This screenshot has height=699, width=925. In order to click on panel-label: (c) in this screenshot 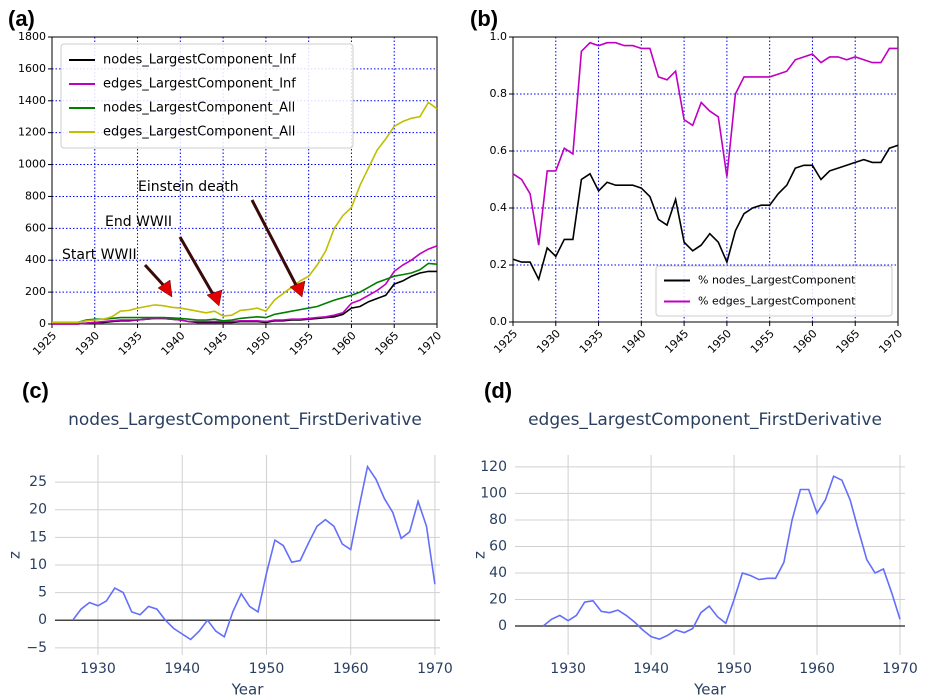, I will do `click(35, 390)`.